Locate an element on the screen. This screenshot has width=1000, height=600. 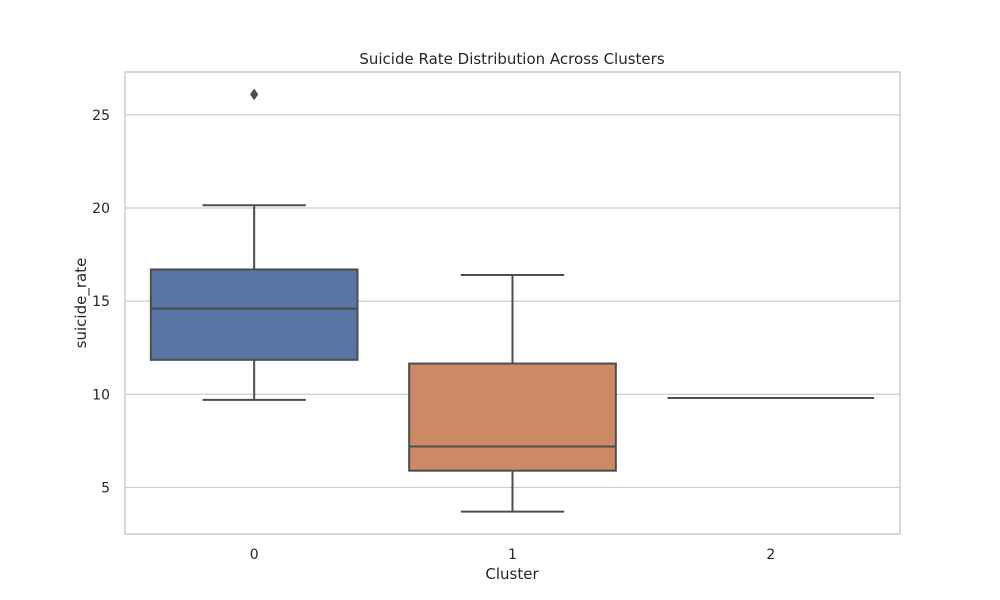
x-axis-label: Cluster is located at coordinates (512, 574).